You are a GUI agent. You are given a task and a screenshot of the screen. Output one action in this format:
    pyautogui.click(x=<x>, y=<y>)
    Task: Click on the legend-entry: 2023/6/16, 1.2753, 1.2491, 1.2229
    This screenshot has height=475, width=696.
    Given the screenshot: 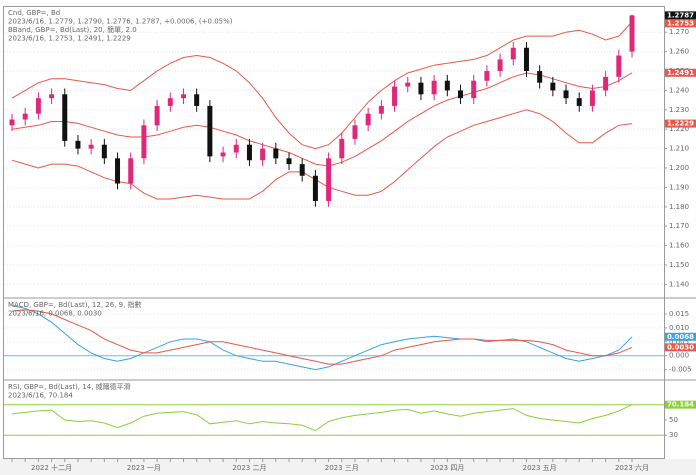 What is the action you would take?
    pyautogui.click(x=69, y=39)
    